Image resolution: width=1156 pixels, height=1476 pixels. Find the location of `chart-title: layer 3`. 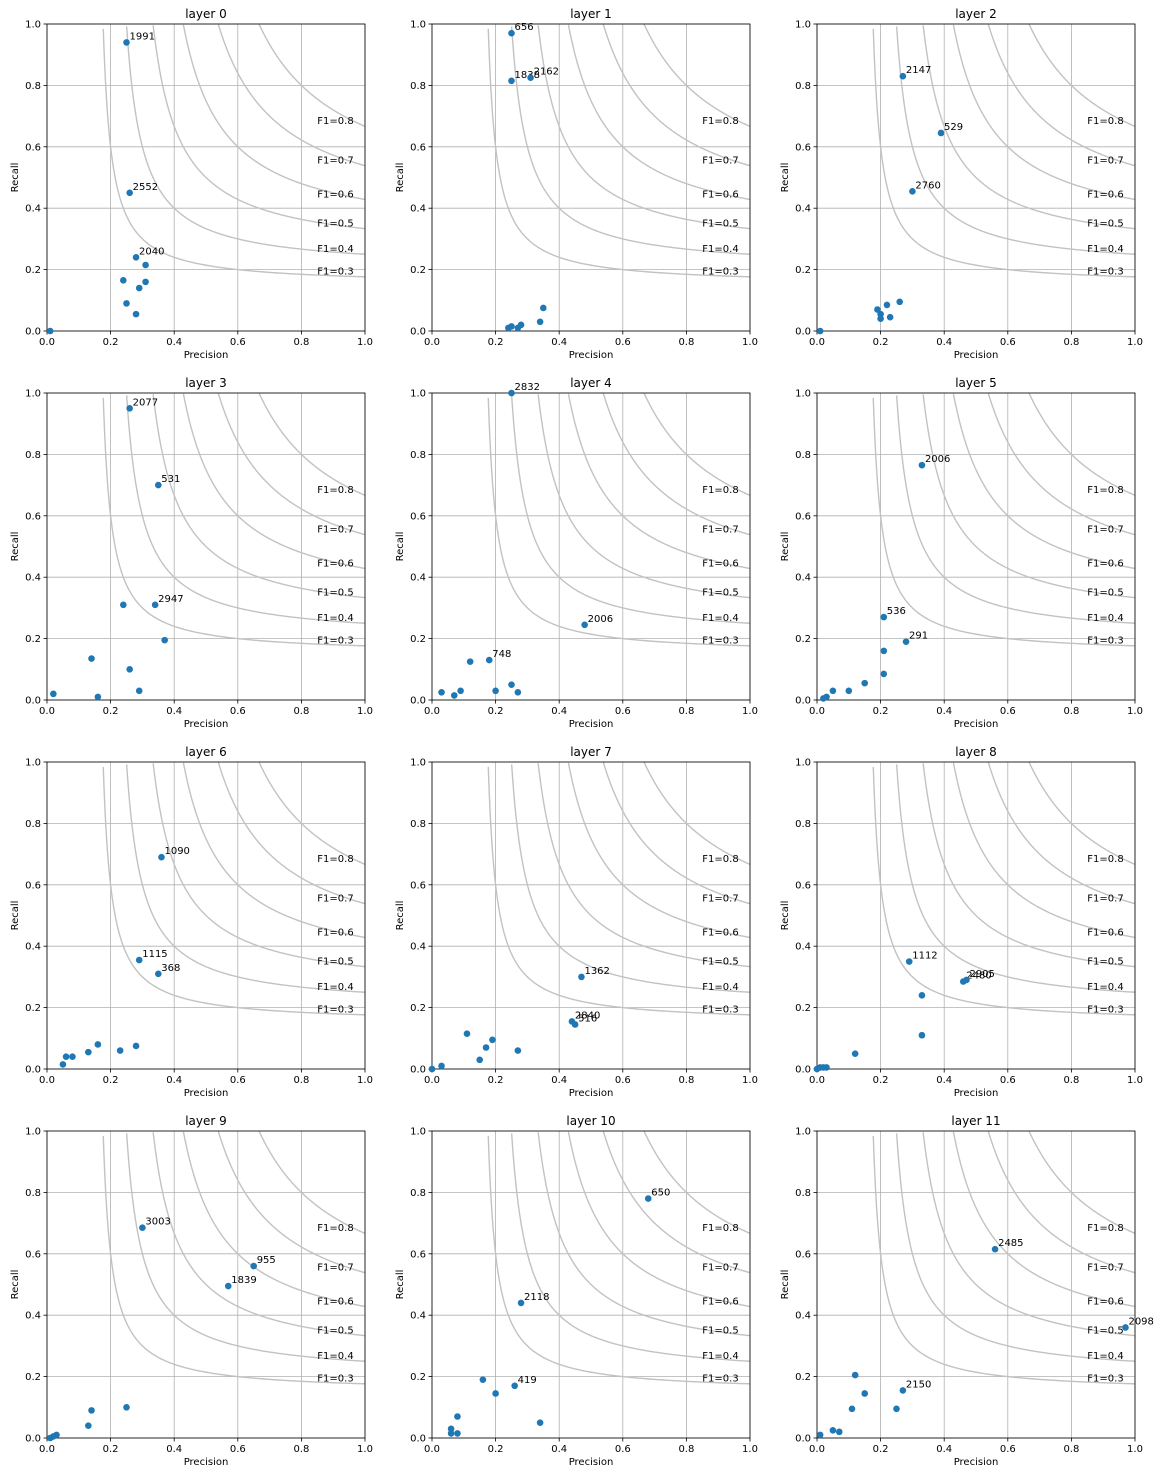

chart-title: layer 3 is located at coordinates (206, 383).